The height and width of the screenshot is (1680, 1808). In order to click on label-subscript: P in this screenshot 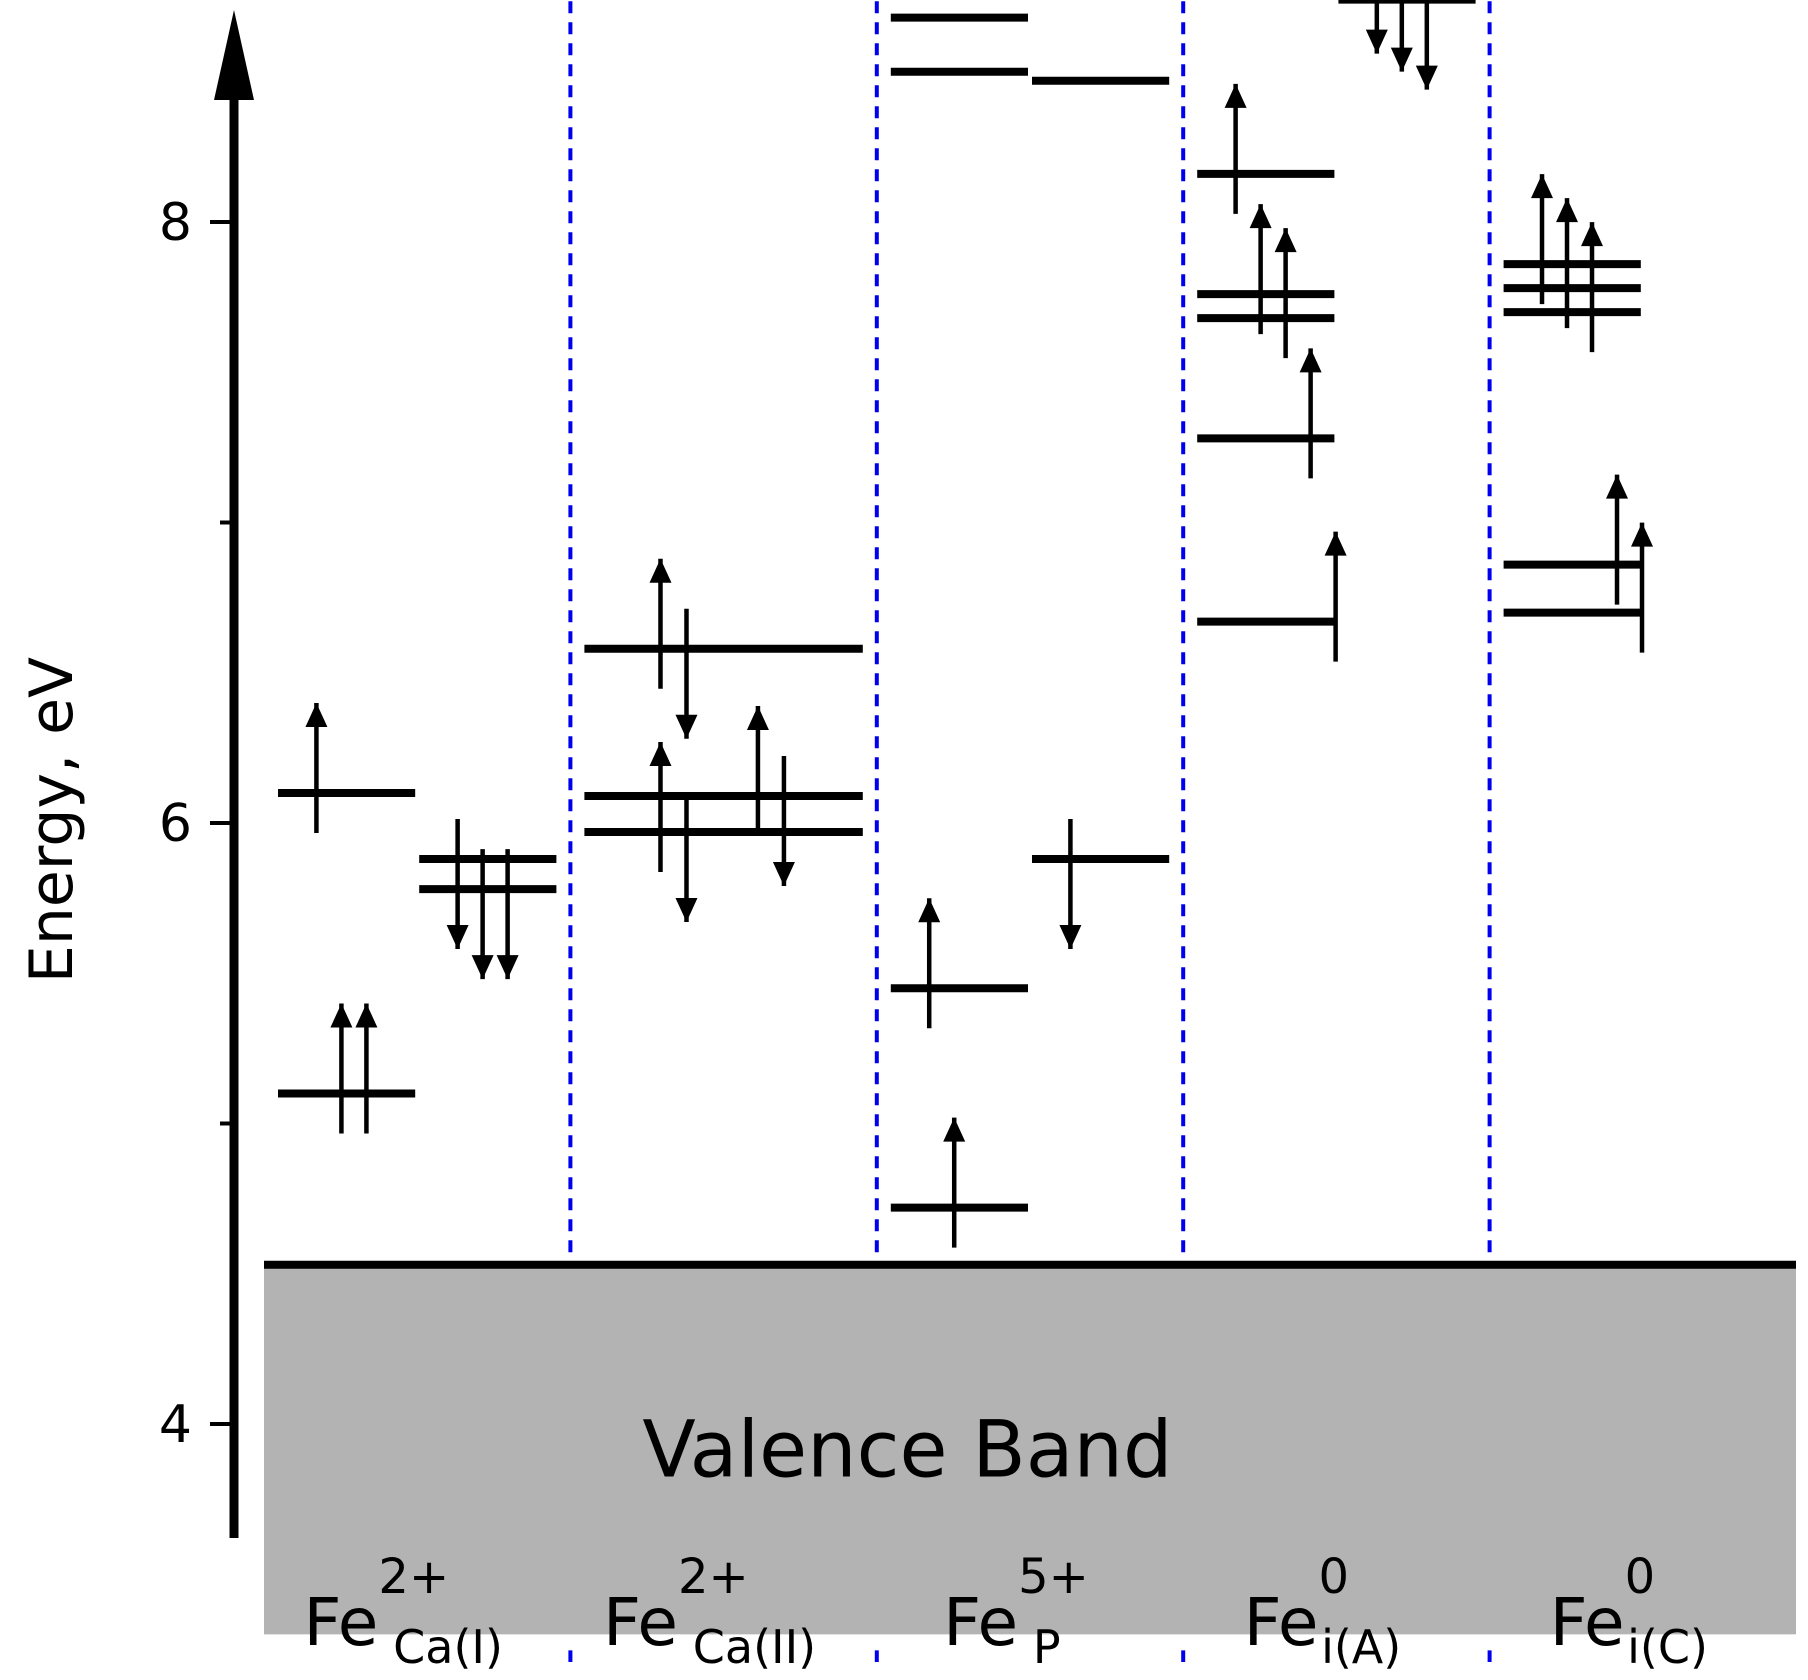, I will do `click(1047, 1647)`.